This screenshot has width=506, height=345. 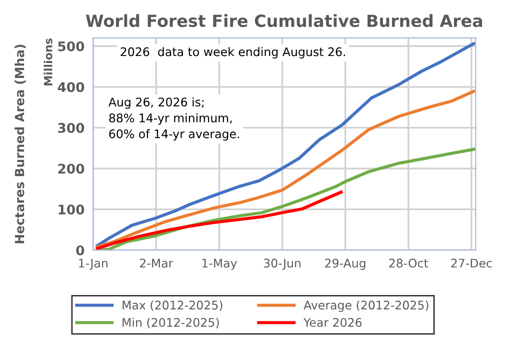 I want to click on y-tick-label: 300, so click(x=71, y=127).